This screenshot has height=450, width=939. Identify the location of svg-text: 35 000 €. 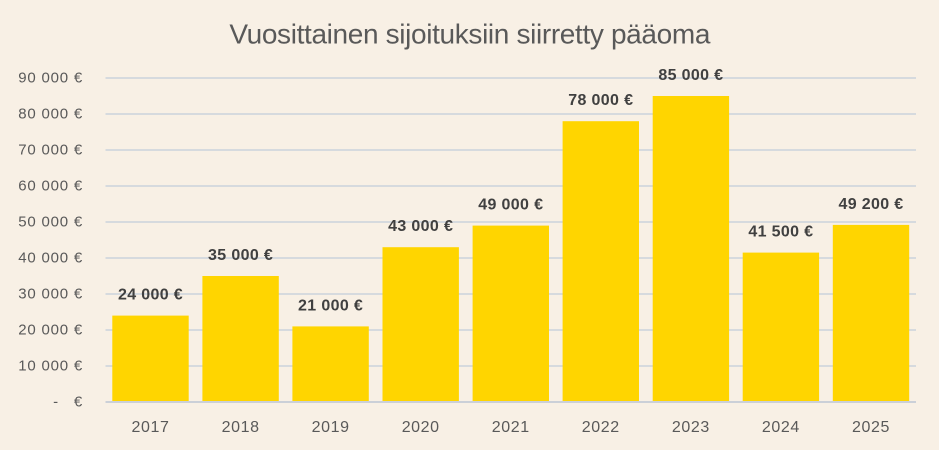
(240, 255).